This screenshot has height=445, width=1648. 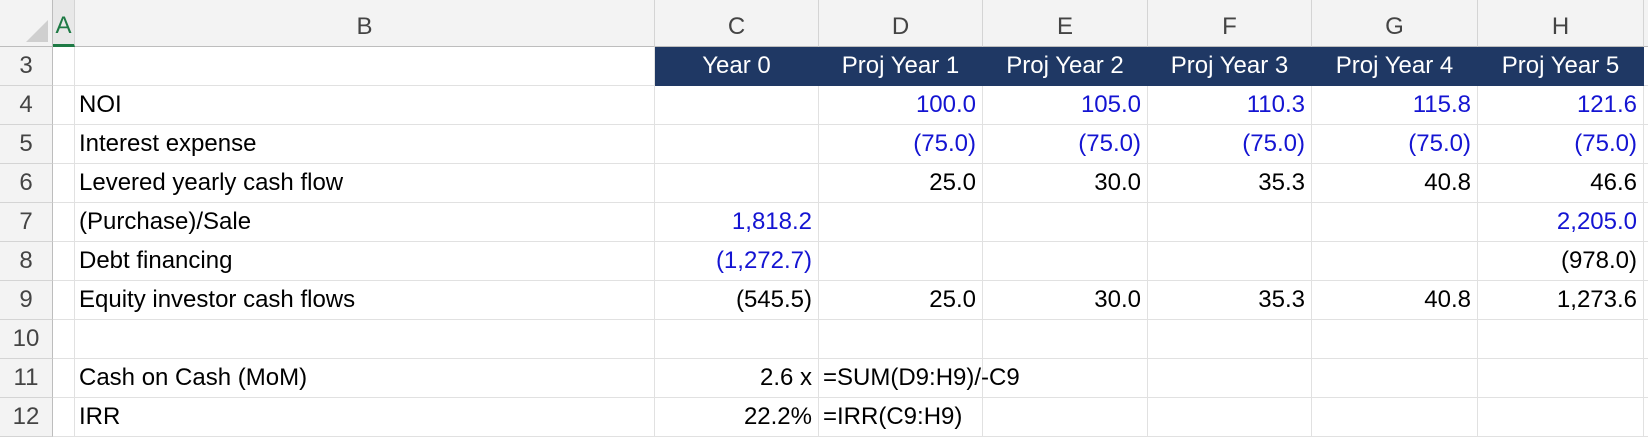 I want to click on row-header-5: 5, so click(x=26, y=144).